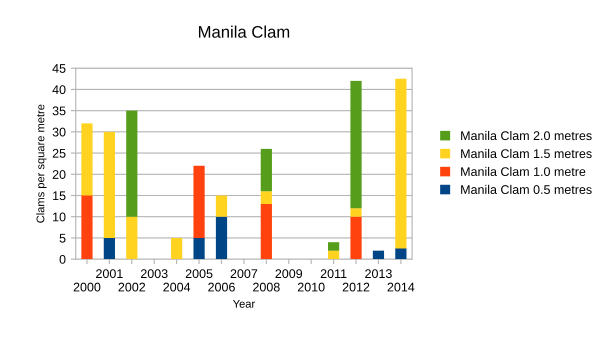 The height and width of the screenshot is (341, 606). I want to click on legend-label: Manila Clam 2.0 metres, so click(526, 135).